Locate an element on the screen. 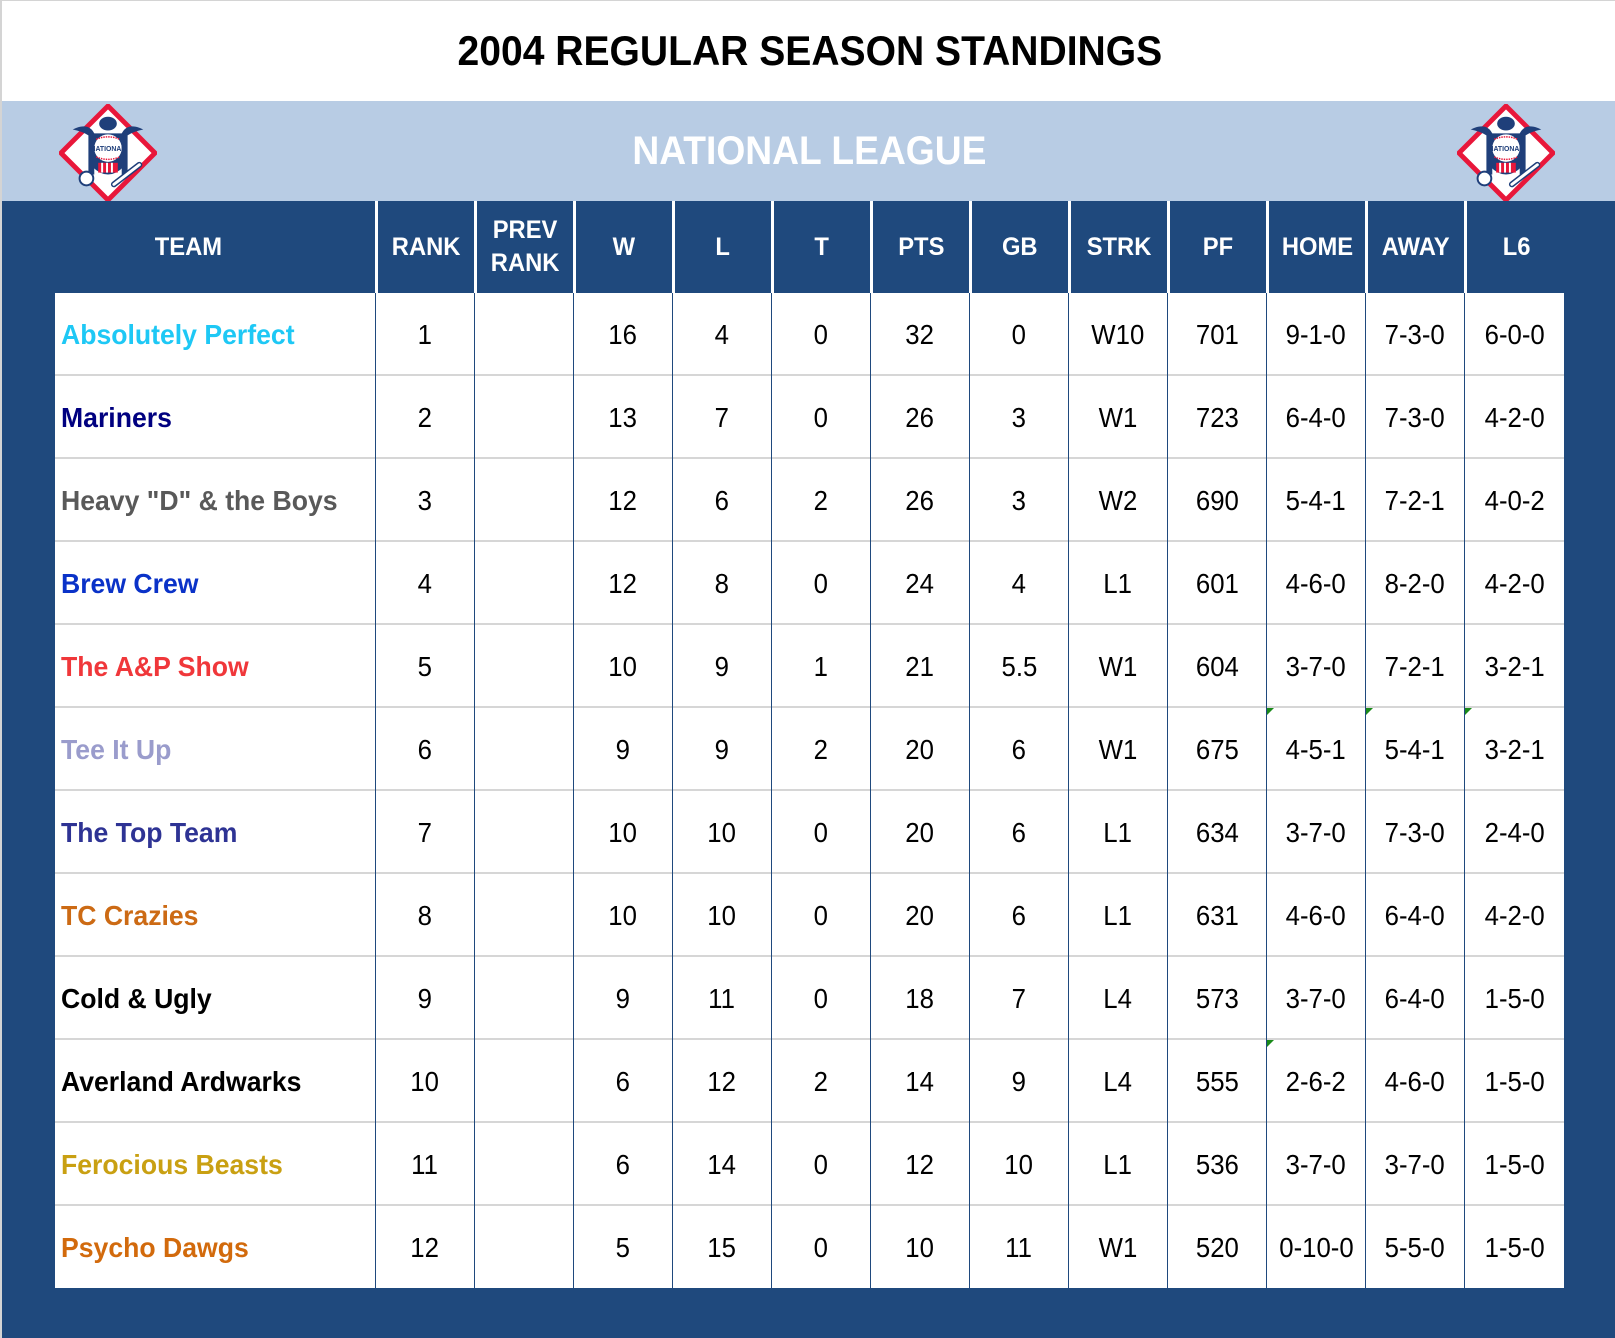 The image size is (1615, 1338). cell-value: 8 is located at coordinates (425, 915).